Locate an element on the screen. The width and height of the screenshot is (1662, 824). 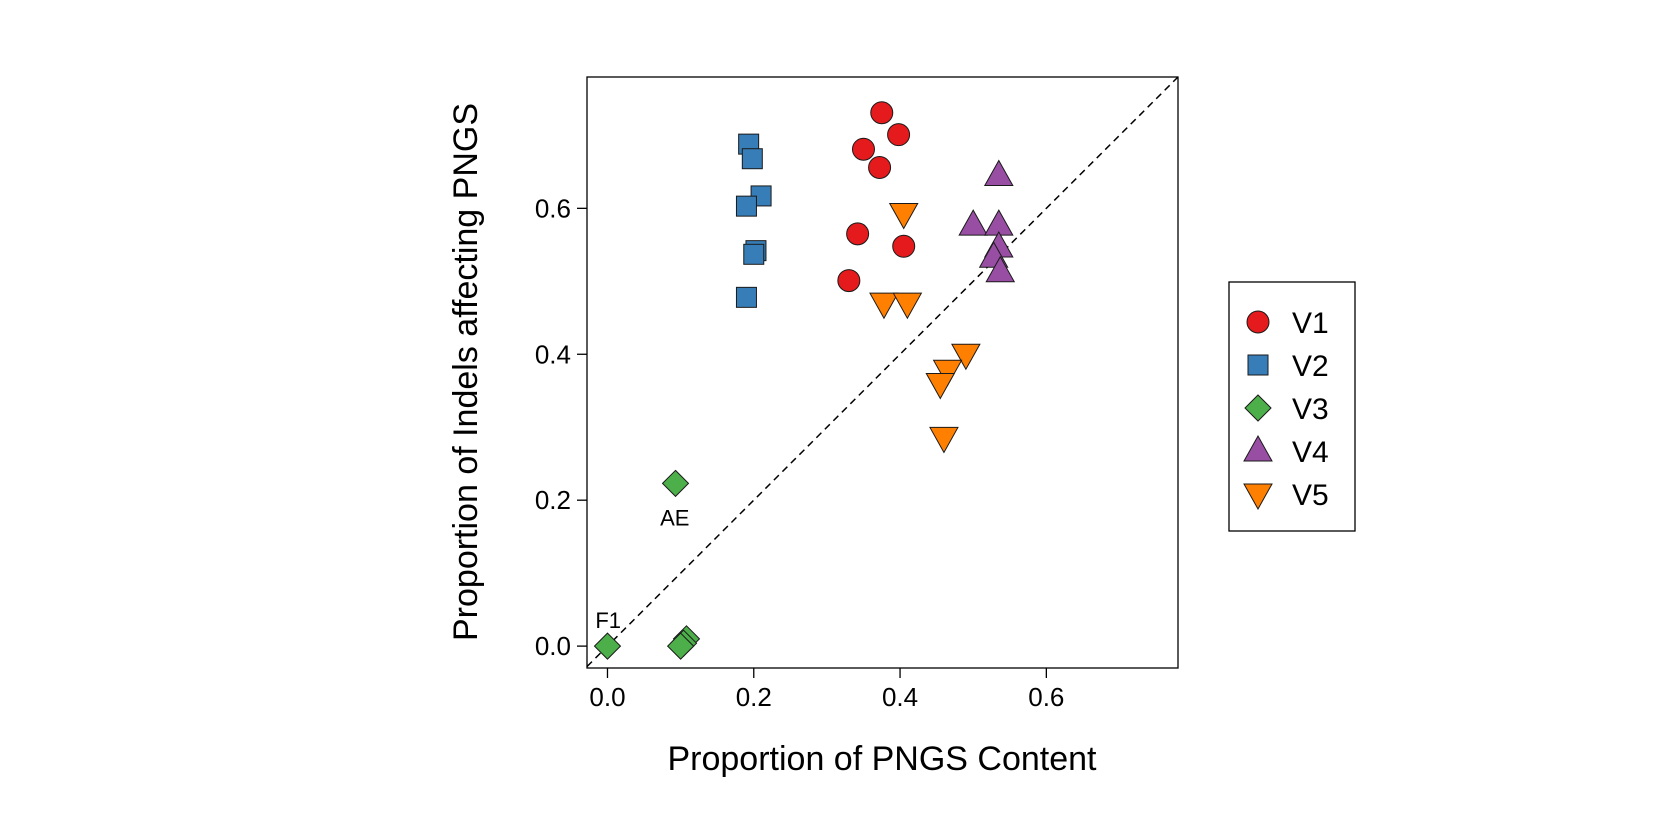
legend-label-v1: V1 is located at coordinates (1310, 323).